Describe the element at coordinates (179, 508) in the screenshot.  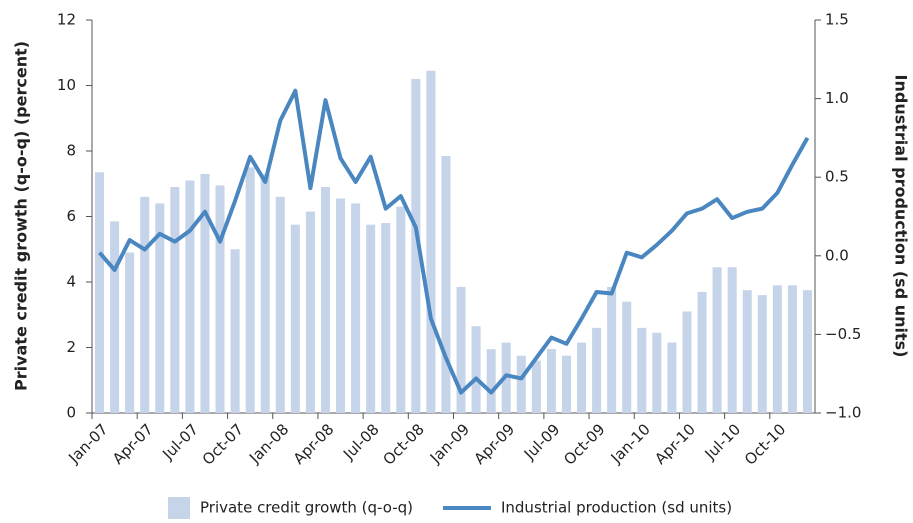
I see `legend-swatch` at that location.